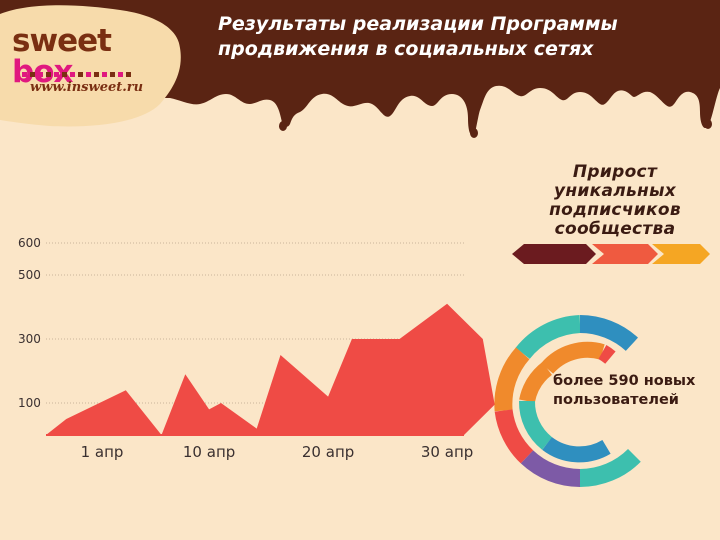 The width and height of the screenshot is (720, 540). What do you see at coordinates (328, 452) in the screenshot?
I see `x-tick-label: 20 апр` at bounding box center [328, 452].